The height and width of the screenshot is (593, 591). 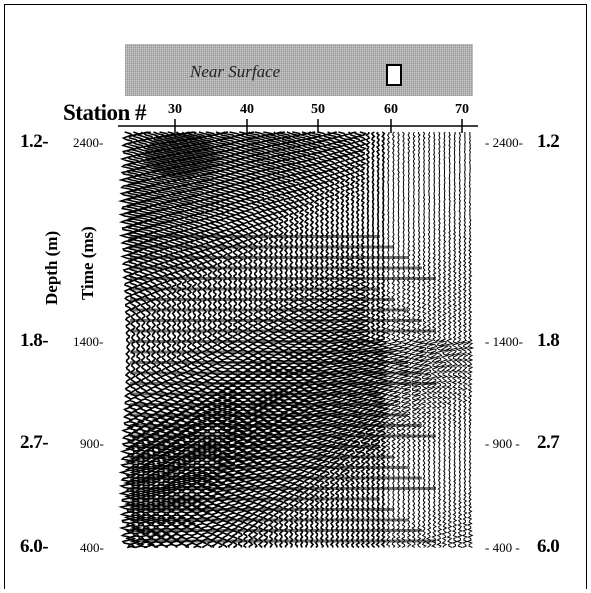 What do you see at coordinates (299, 70) in the screenshot?
I see `near-surface-banner` at bounding box center [299, 70].